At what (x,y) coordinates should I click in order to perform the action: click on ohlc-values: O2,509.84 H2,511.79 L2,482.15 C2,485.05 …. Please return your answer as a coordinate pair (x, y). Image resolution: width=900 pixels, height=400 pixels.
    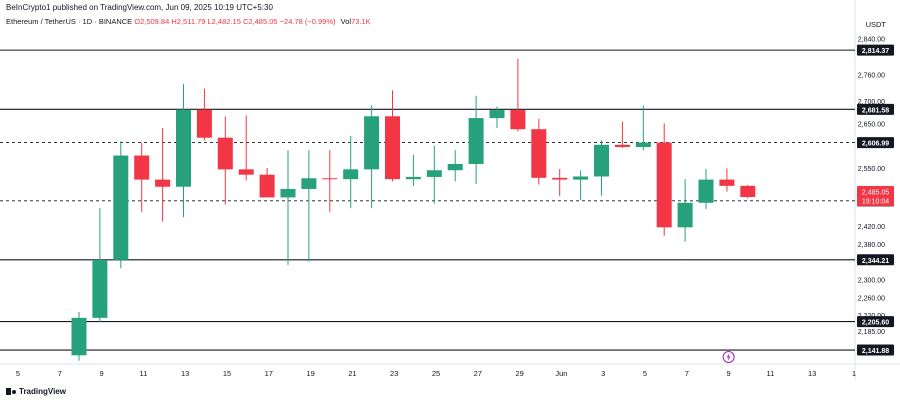
    Looking at the image, I should click on (235, 21).